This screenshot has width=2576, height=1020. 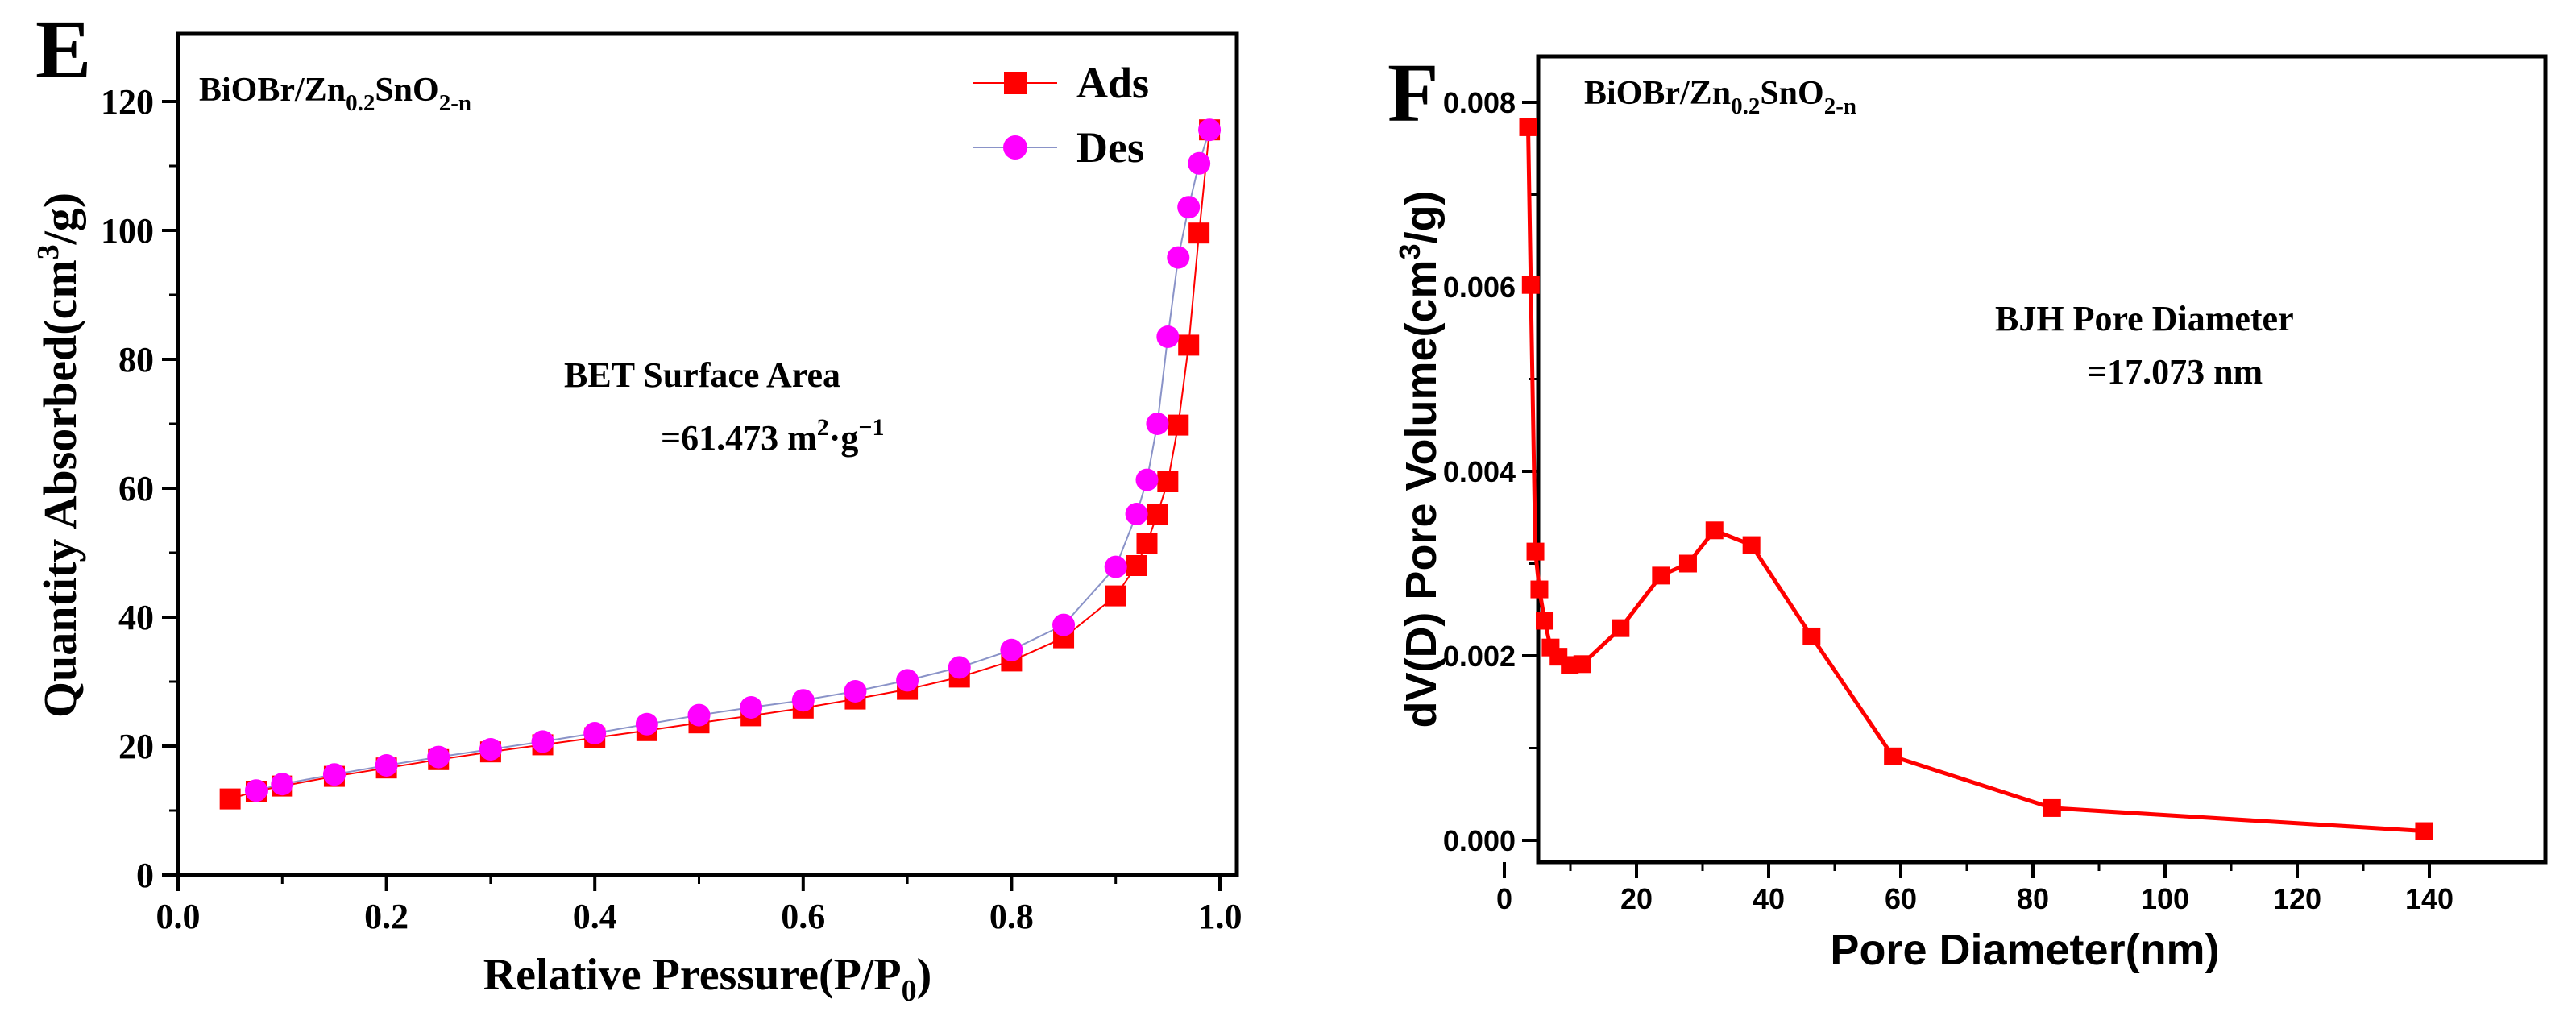 I want to click on panel-e-legend: Ads Des, so click(x=1061, y=116).